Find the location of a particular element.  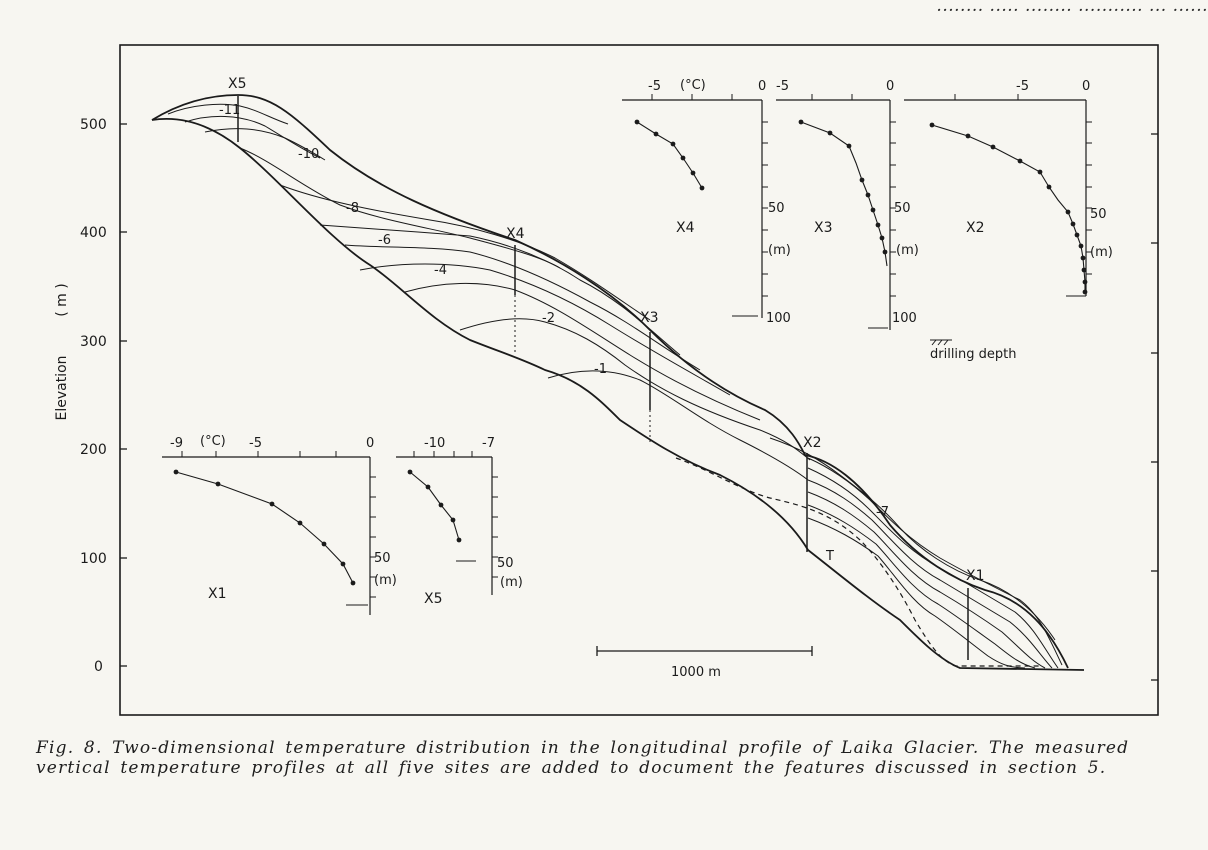

y-axis-unit: ( m ) is located at coordinates (62, 299).